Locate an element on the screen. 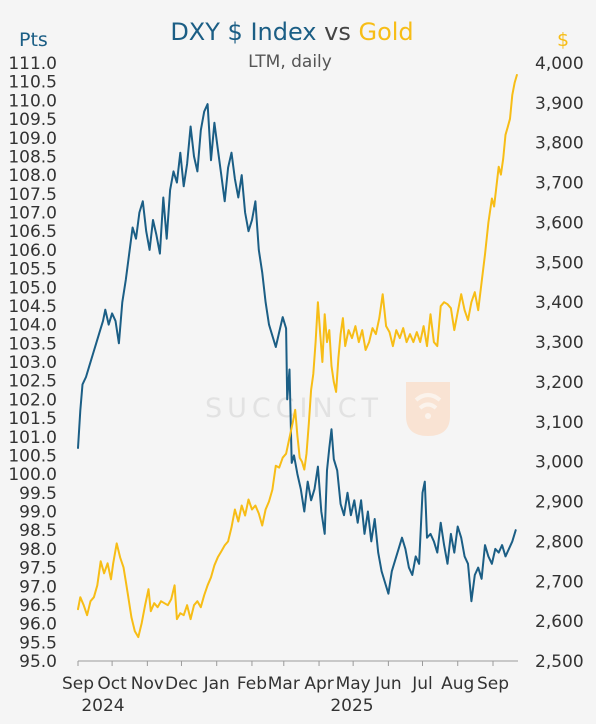 The height and width of the screenshot is (724, 596). watermark-logo-icon is located at coordinates (428, 409).